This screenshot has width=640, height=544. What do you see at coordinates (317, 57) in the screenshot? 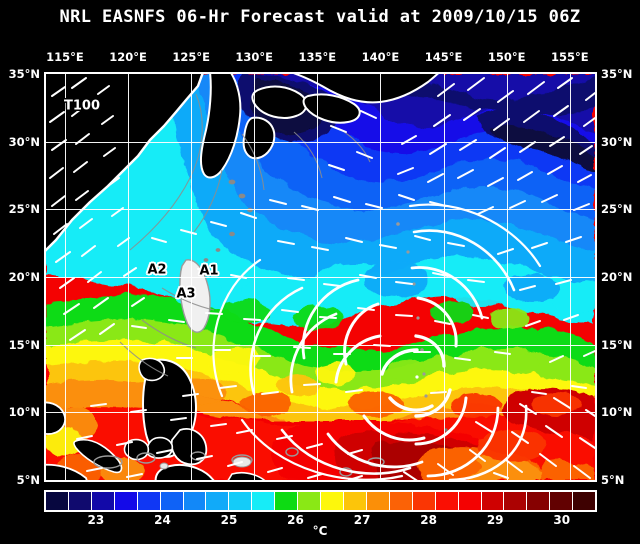
I see `longitude-tick-135: 135°E` at bounding box center [317, 57].